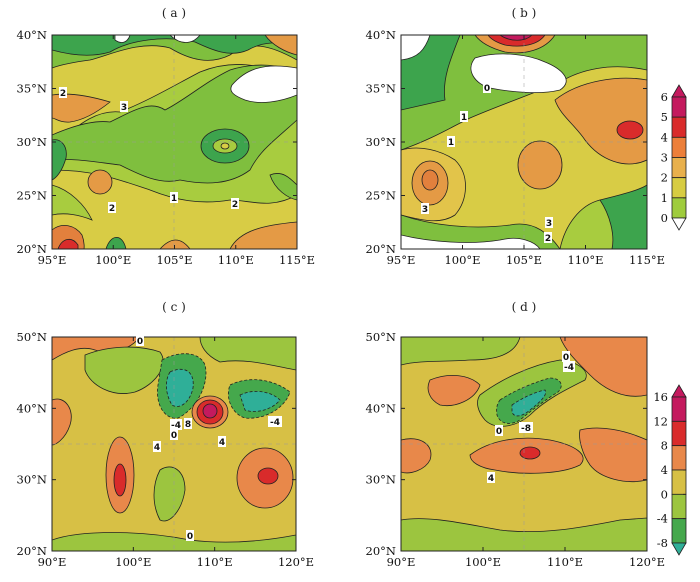 The width and height of the screenshot is (700, 582). What do you see at coordinates (647, 562) in the screenshot?
I see `x-tick-label: 120°E` at bounding box center [647, 562].